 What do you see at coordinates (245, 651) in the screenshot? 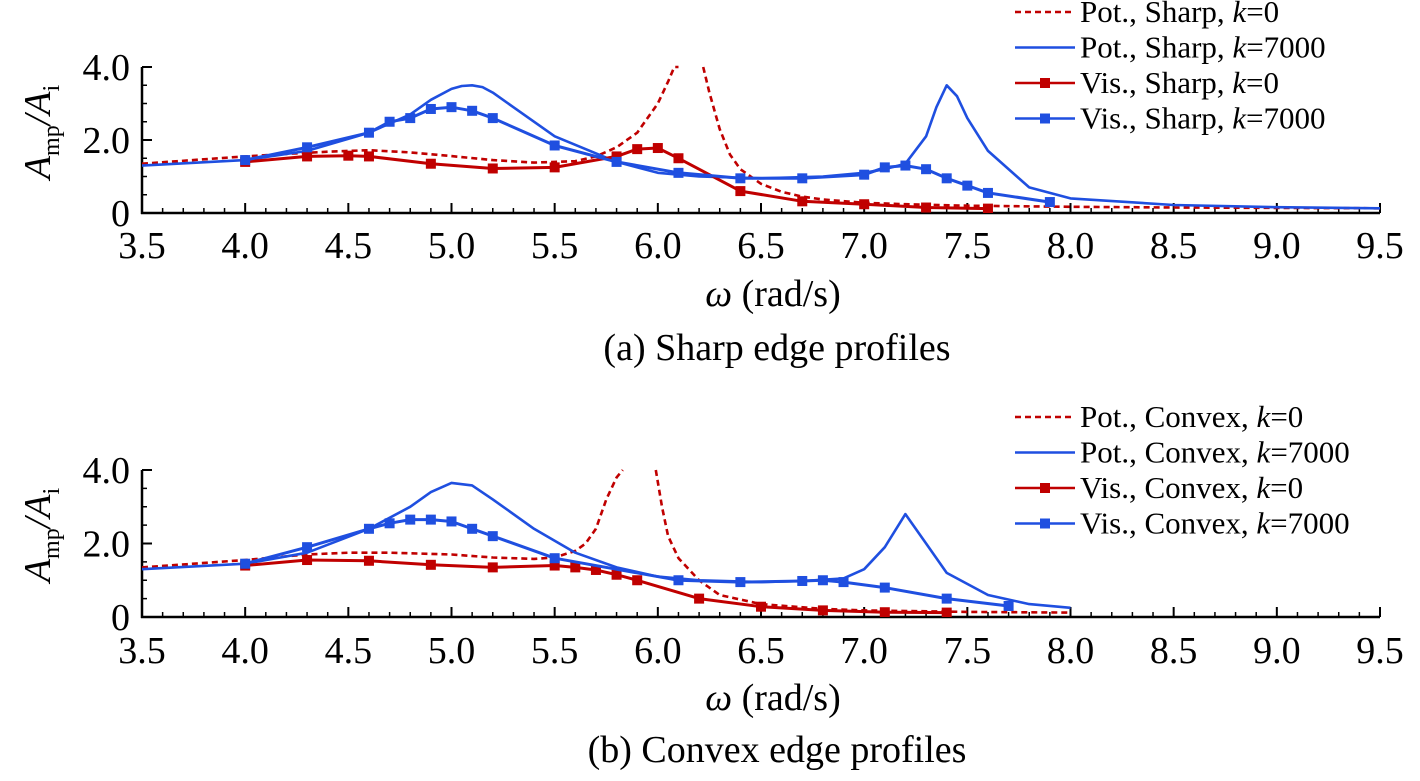
I see `x-tick-label: 4.0` at bounding box center [245, 651].